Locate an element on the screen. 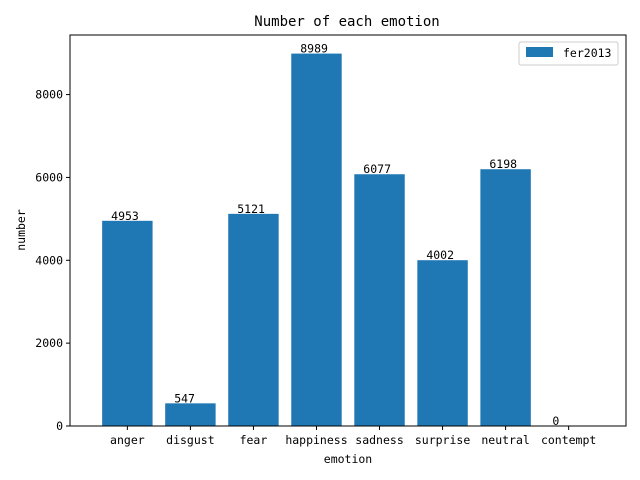 The width and height of the screenshot is (640, 480). data-label-surprise: 4002 is located at coordinates (440, 255).